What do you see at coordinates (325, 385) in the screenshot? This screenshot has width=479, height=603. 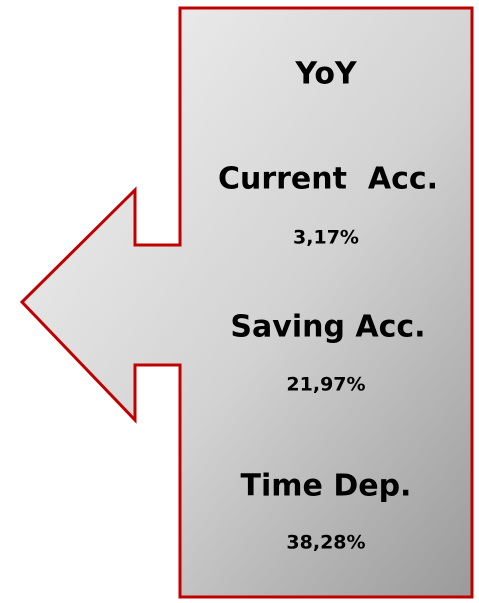 I see `item-value: 21,97%` at bounding box center [325, 385].